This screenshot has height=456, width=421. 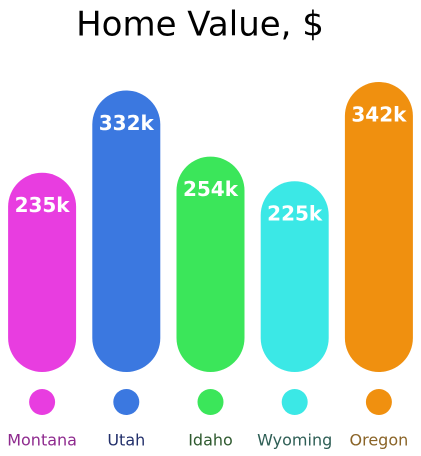 I want to click on x-tick-label: Oregon, so click(x=379, y=440).